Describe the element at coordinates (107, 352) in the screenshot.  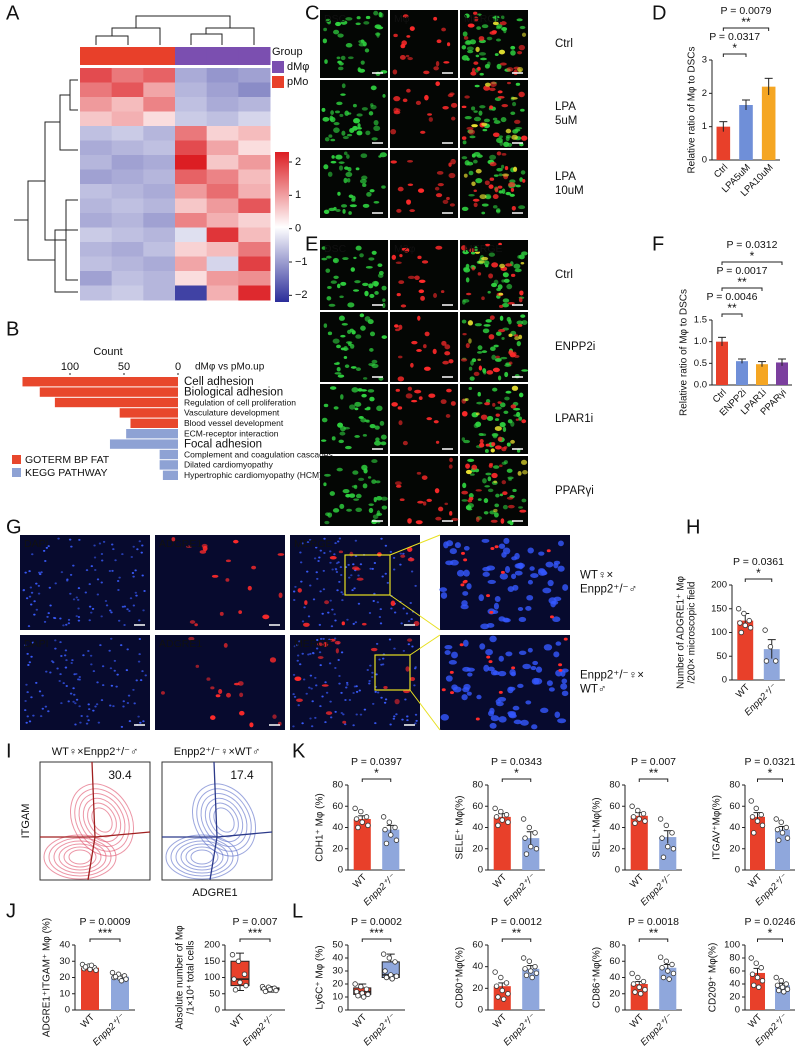
I see `x-axis-title: Count` at that location.